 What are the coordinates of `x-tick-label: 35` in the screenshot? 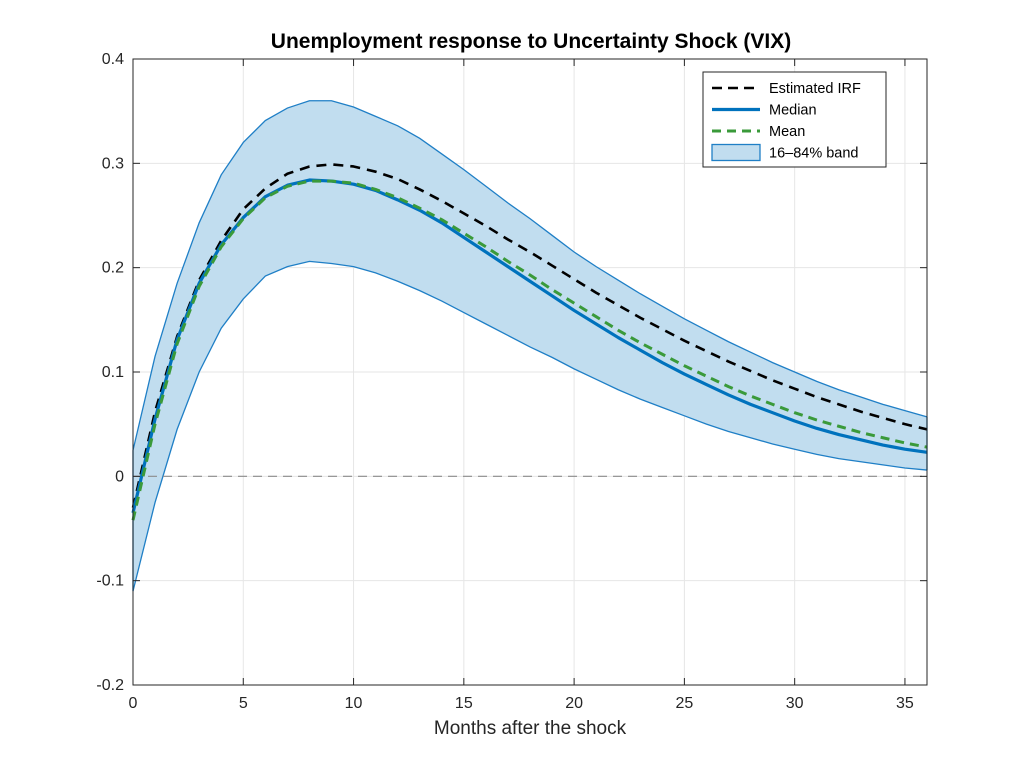 It's located at (905, 703).